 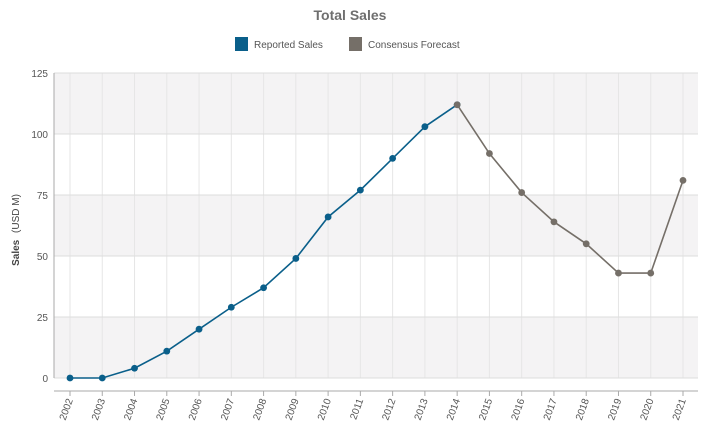 I want to click on x-tick-label: 2011, so click(x=357, y=409).